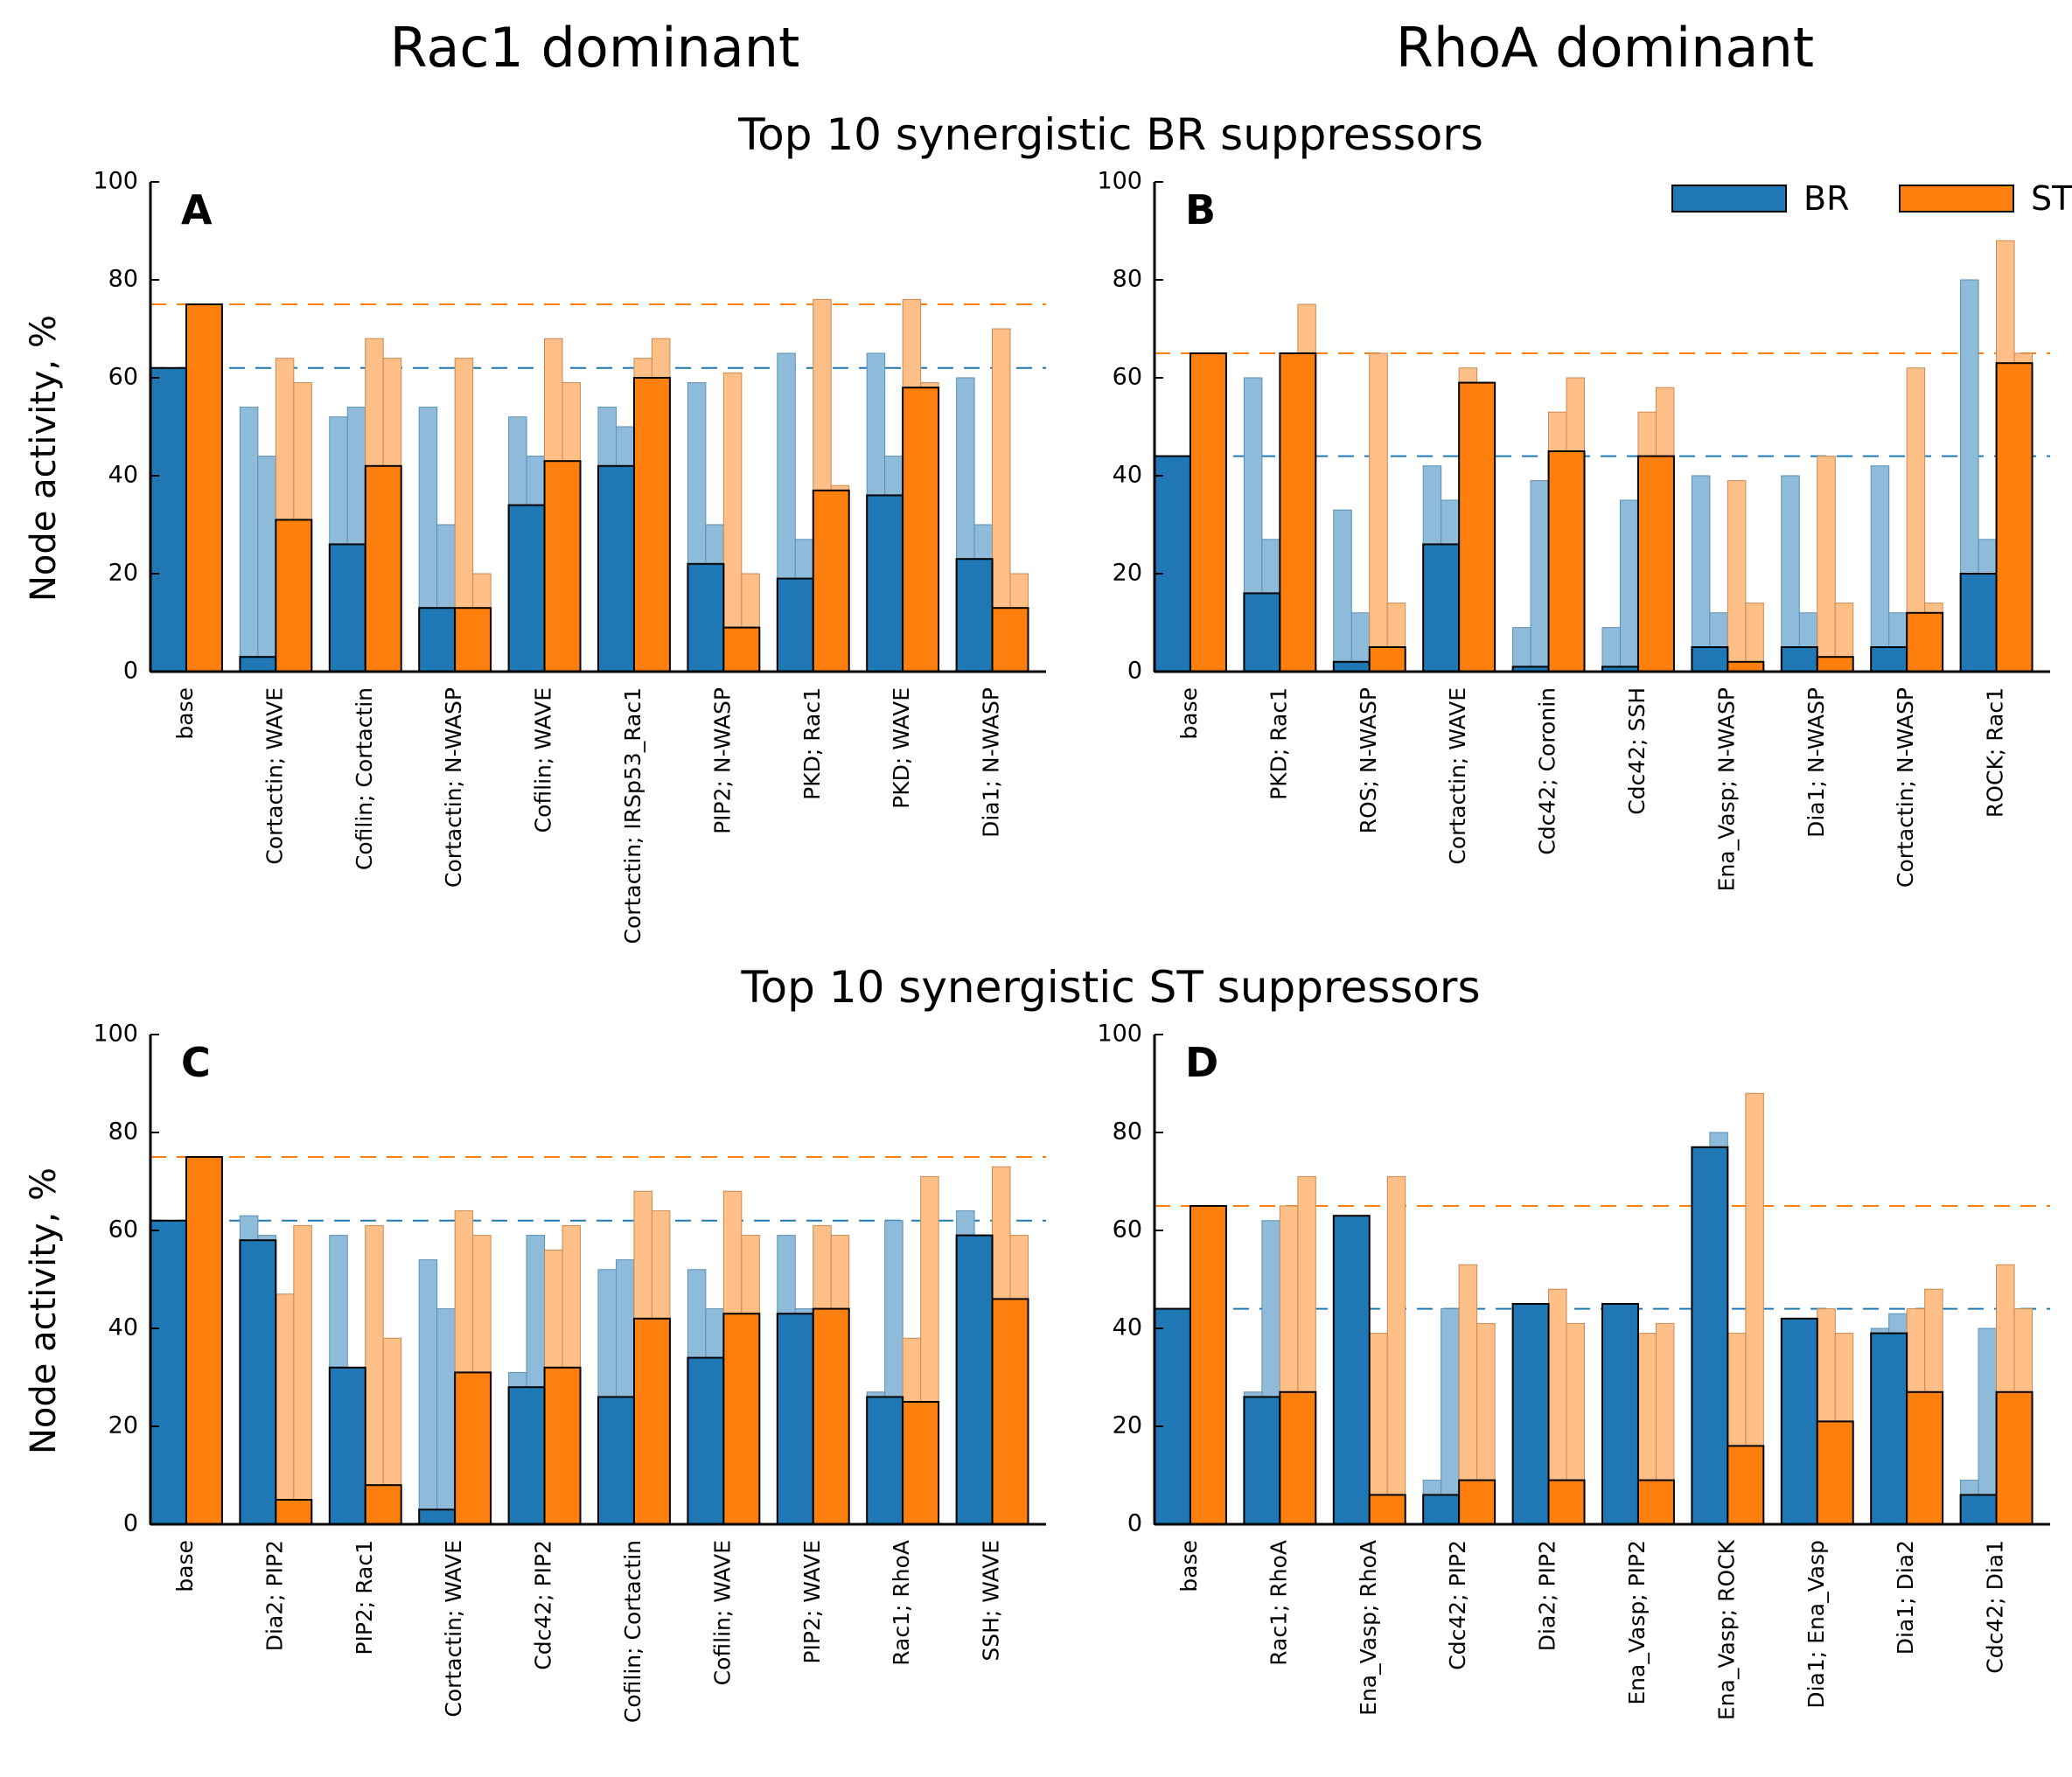 This screenshot has height=1777, width=2072. Describe the element at coordinates (1956, 199) in the screenshot. I see `legend-swatch-st` at that location.